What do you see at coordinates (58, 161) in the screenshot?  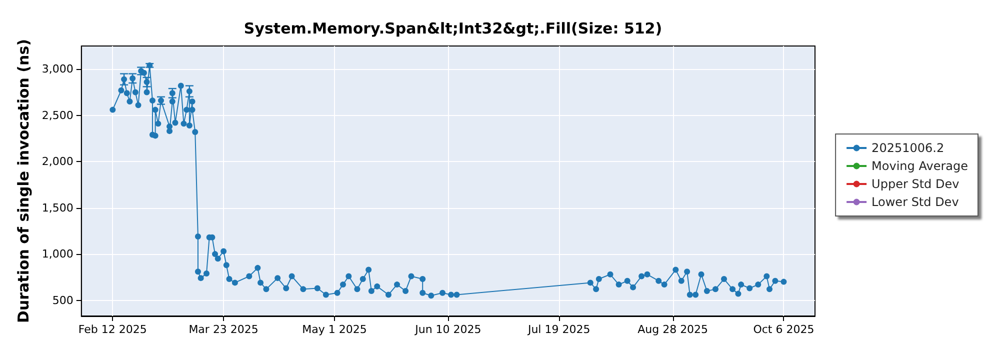 I see `y-tick-label: 2,000` at bounding box center [58, 161].